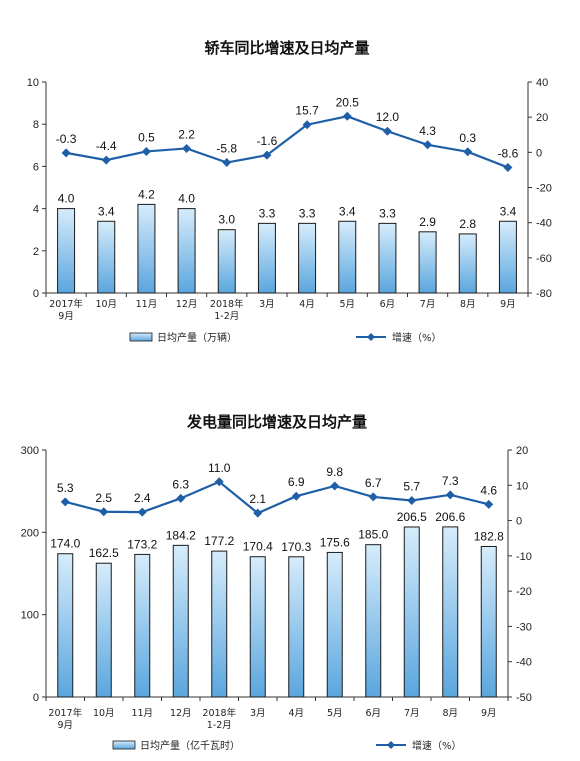 Image resolution: width=580 pixels, height=761 pixels. I want to click on left-tick-label: 200, so click(30, 533).